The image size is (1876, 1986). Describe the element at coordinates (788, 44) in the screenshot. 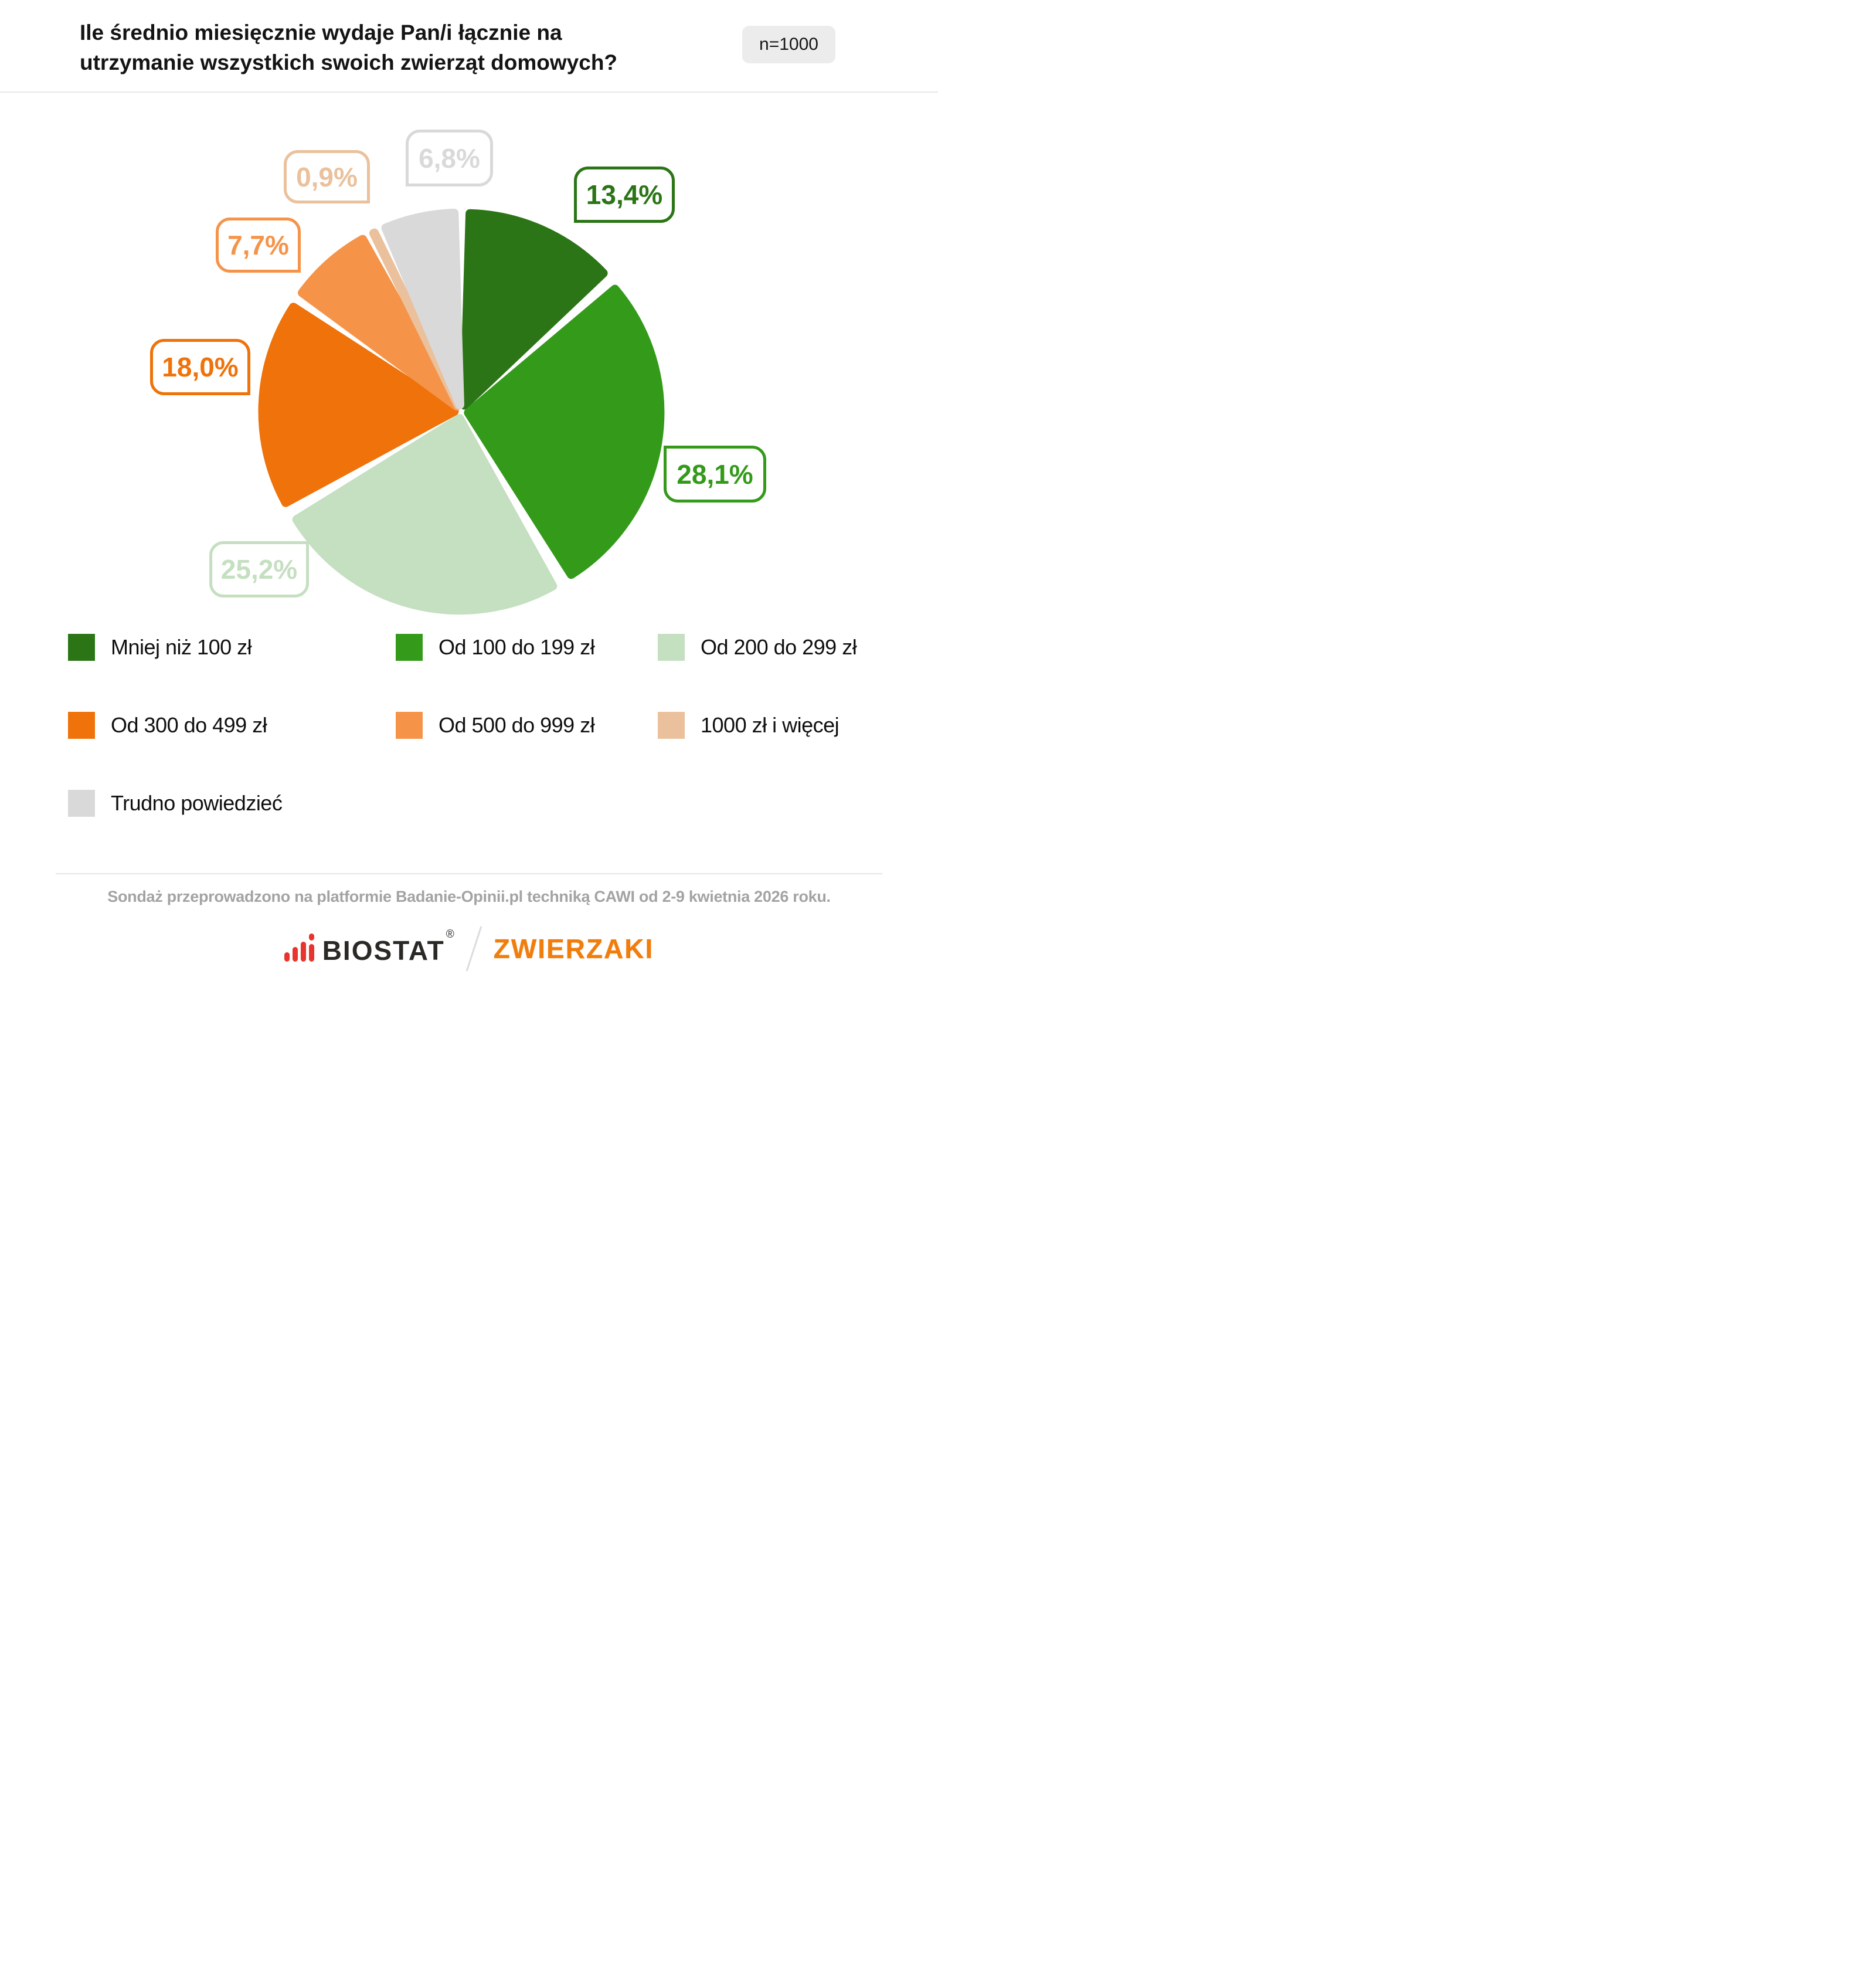

I see `sample-size-badge: n=1000` at that location.